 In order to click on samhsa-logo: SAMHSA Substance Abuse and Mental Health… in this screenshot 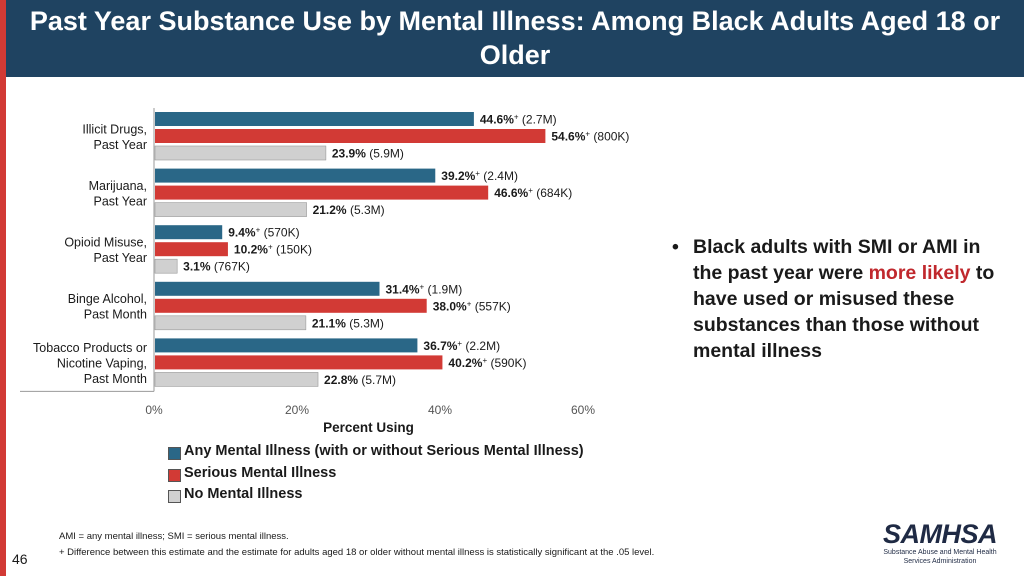, I will do `click(940, 543)`.